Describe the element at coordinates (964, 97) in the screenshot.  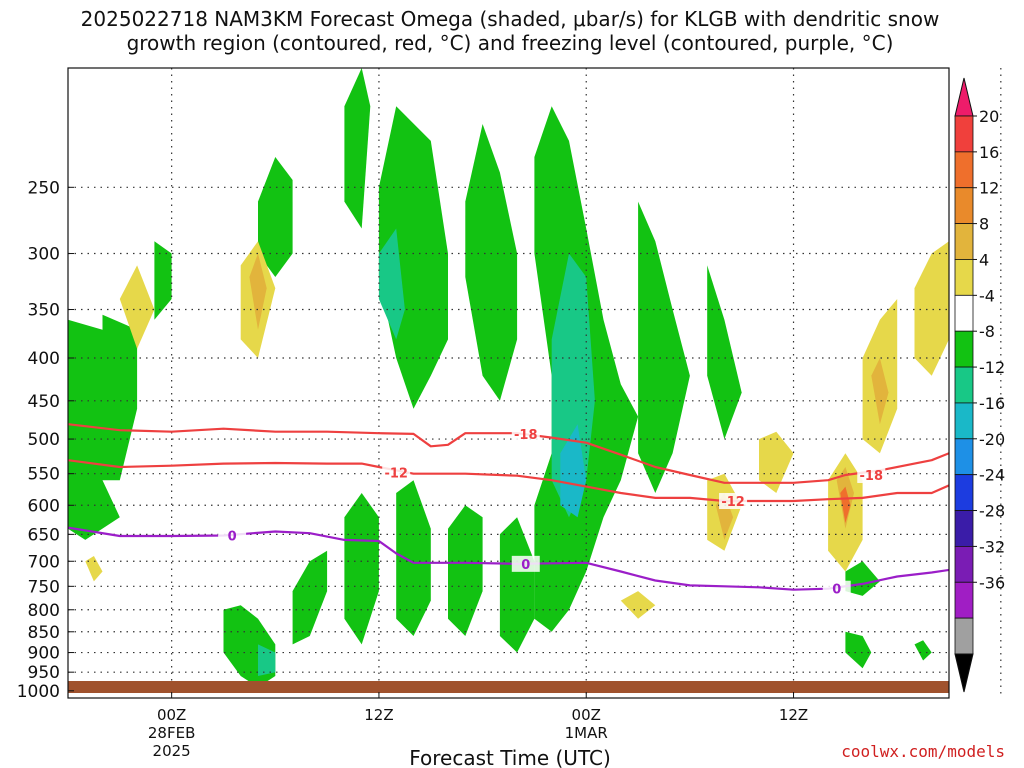
I see `colorbar-top-triangle` at that location.